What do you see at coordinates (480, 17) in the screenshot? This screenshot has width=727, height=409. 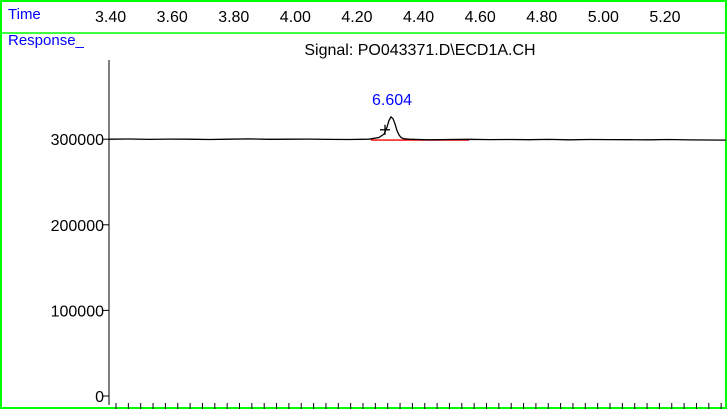 I see `top-tick-label: 4.60` at bounding box center [480, 17].